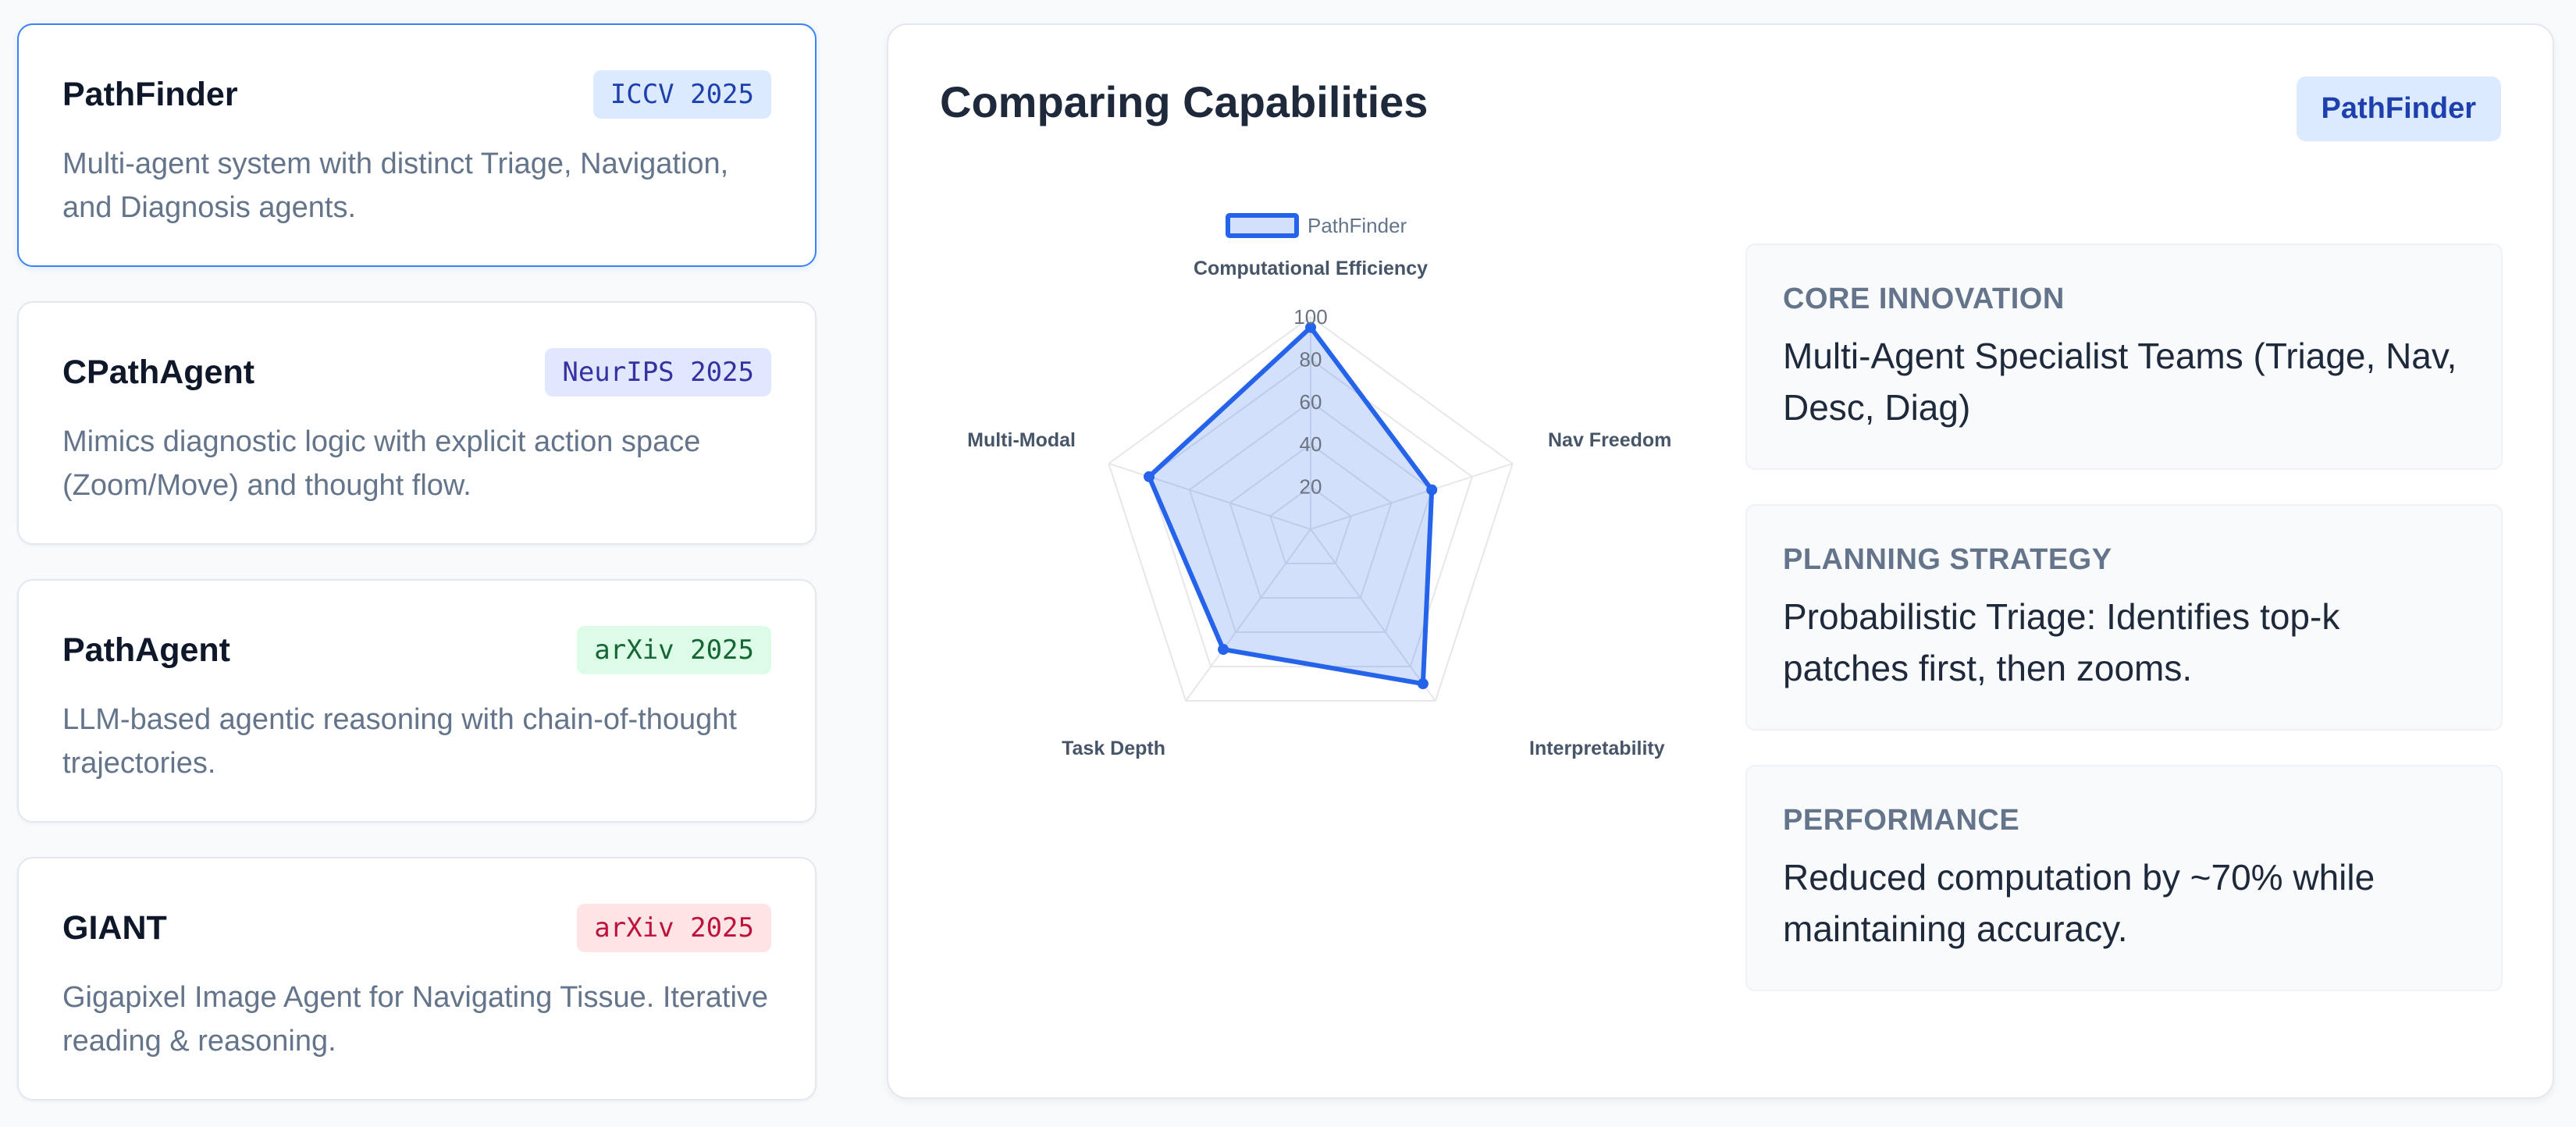 This screenshot has width=2576, height=1127. What do you see at coordinates (1310, 317) in the screenshot?
I see `radar-tick-label: 100` at bounding box center [1310, 317].